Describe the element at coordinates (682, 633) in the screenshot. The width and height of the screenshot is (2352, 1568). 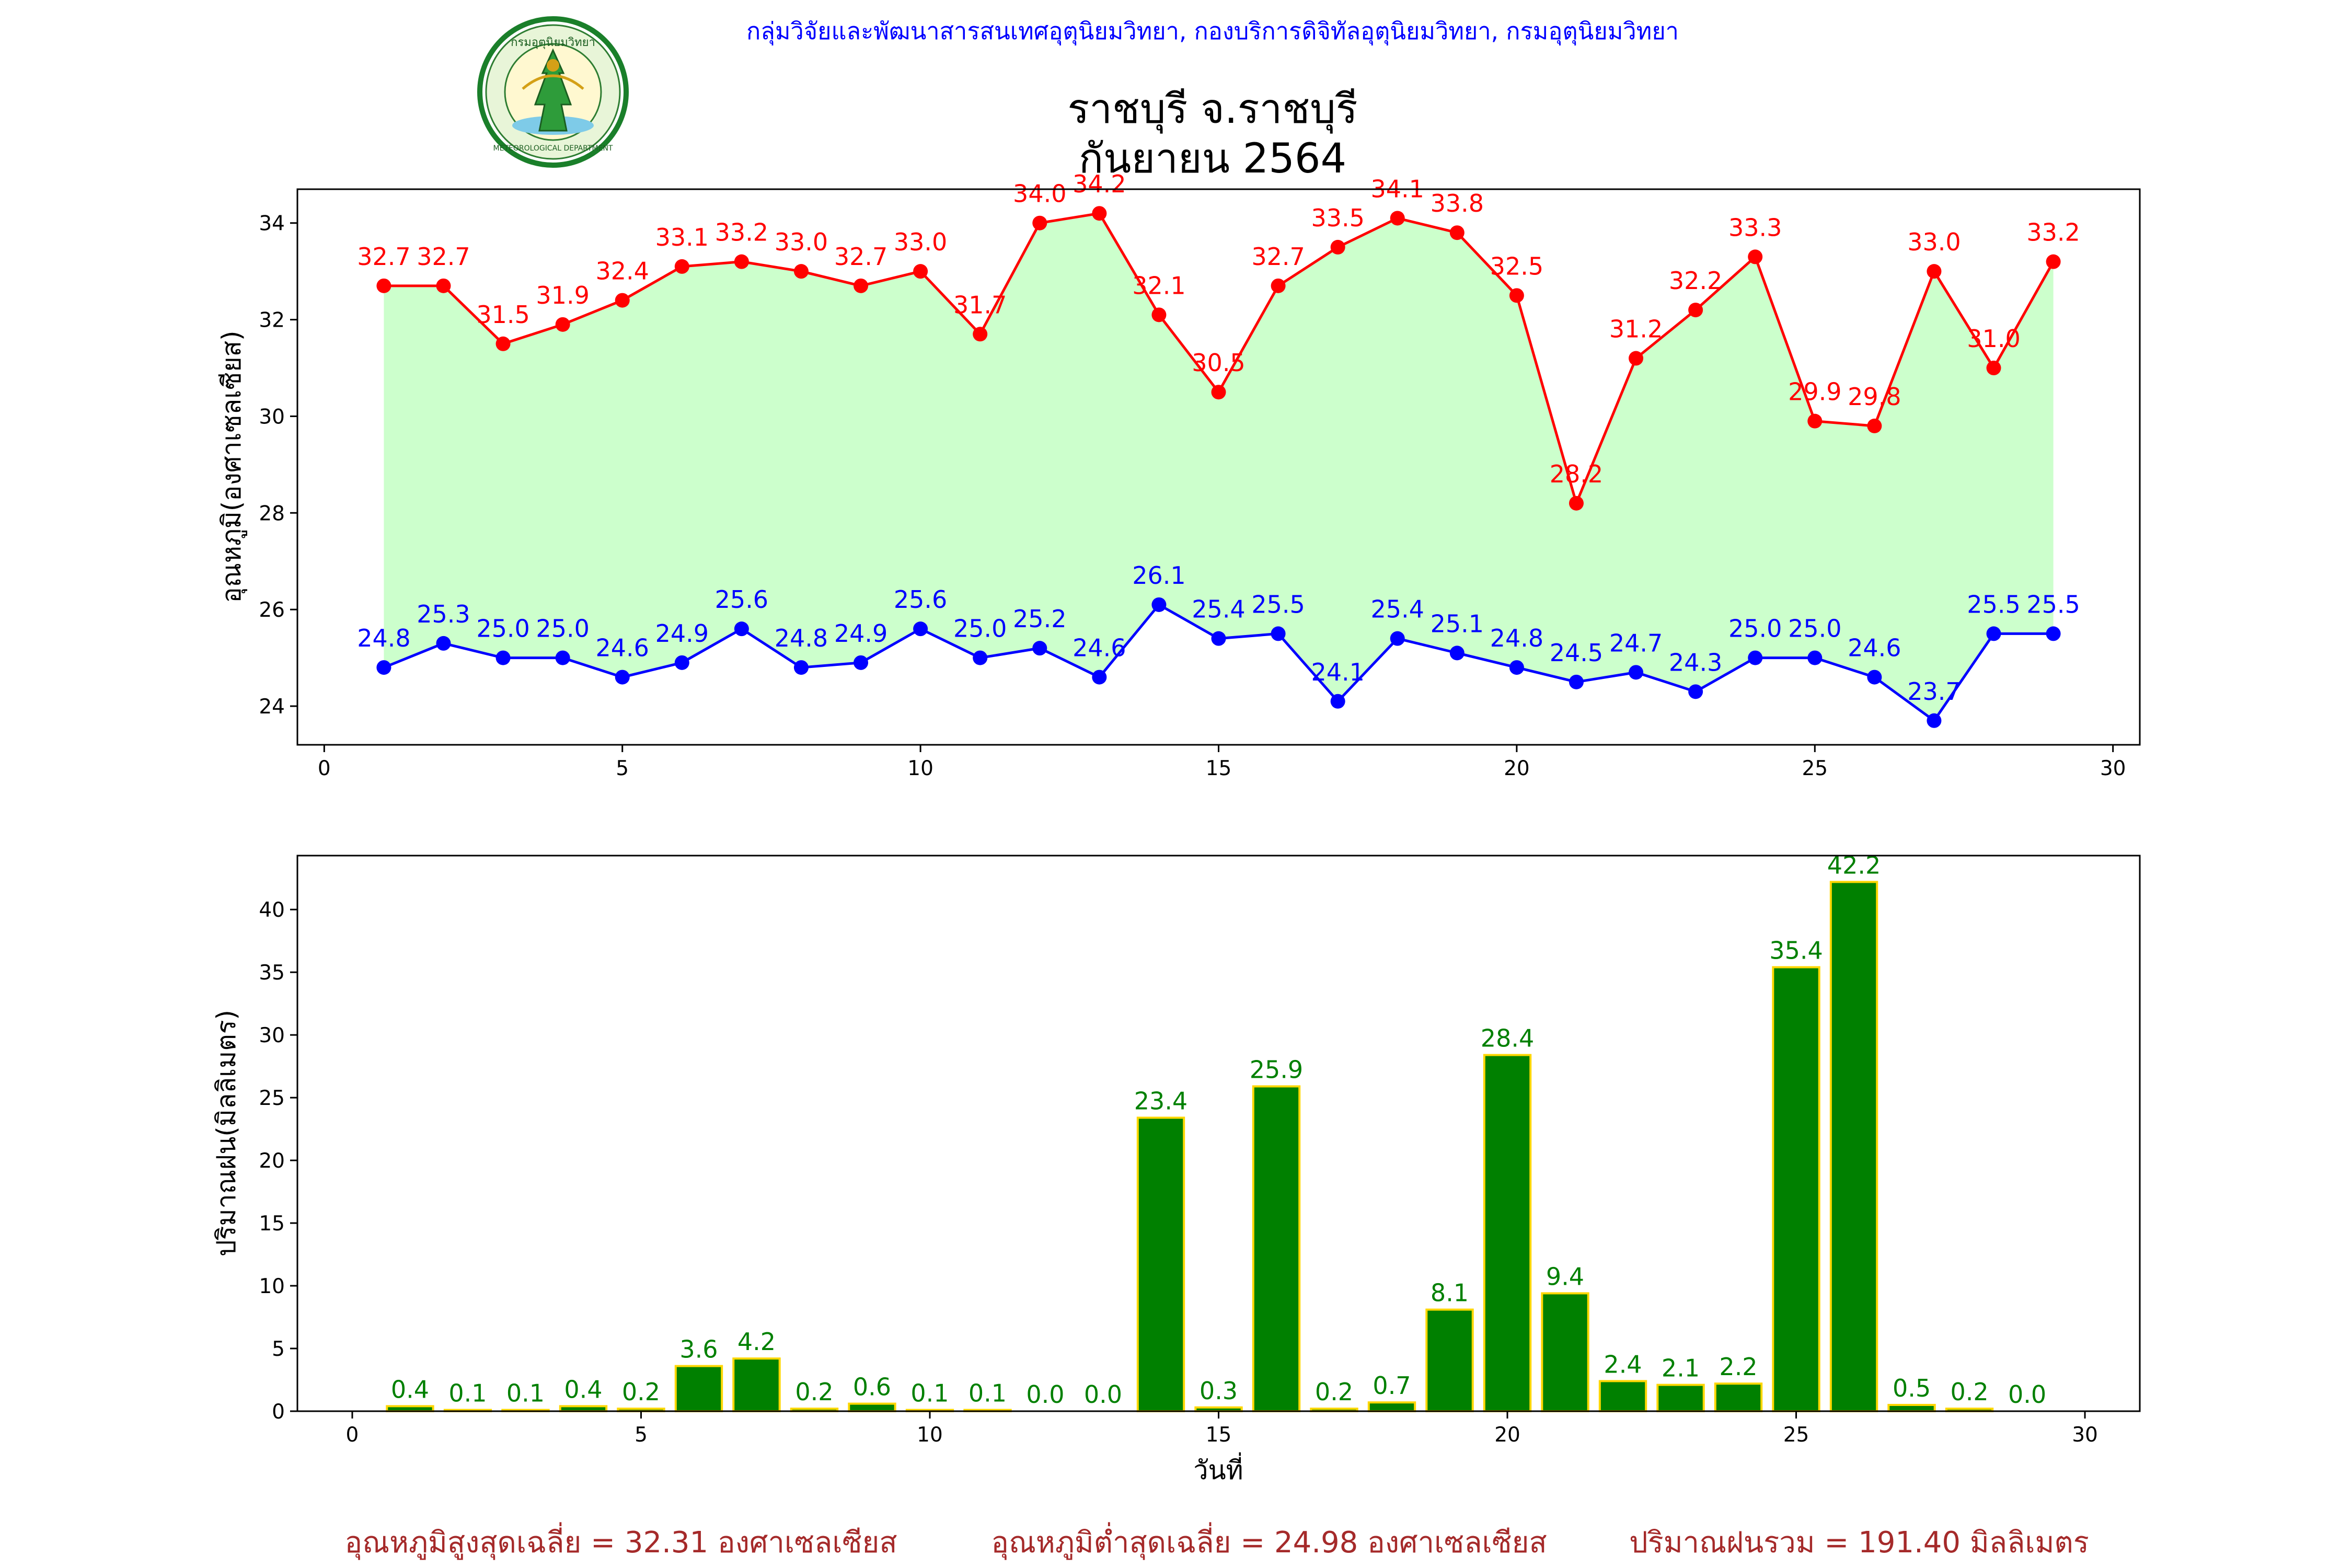
I see `min-temperature-label: 24.9` at that location.